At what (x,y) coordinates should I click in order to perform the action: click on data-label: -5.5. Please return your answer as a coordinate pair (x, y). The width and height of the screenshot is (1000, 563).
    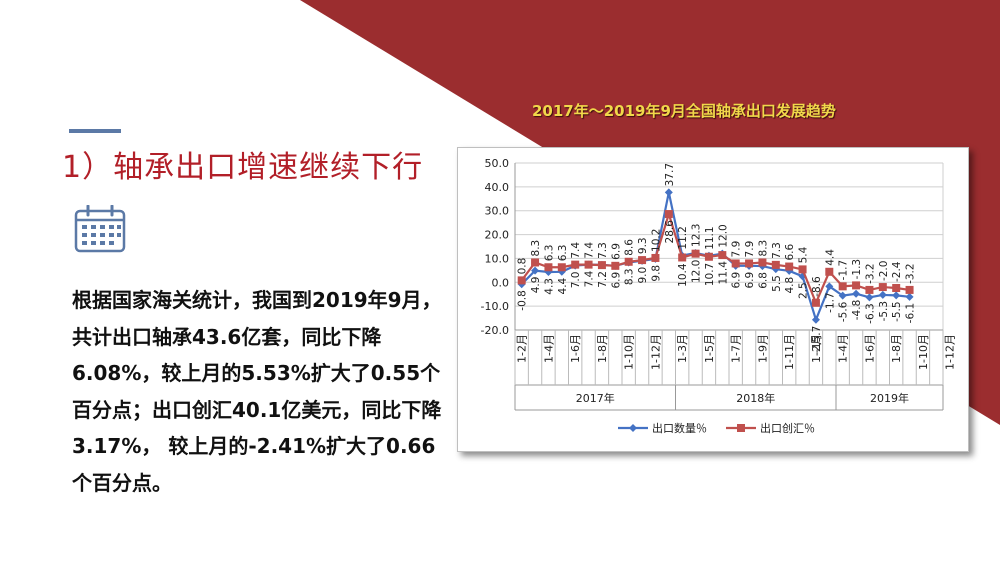
    Looking at the image, I should click on (897, 311).